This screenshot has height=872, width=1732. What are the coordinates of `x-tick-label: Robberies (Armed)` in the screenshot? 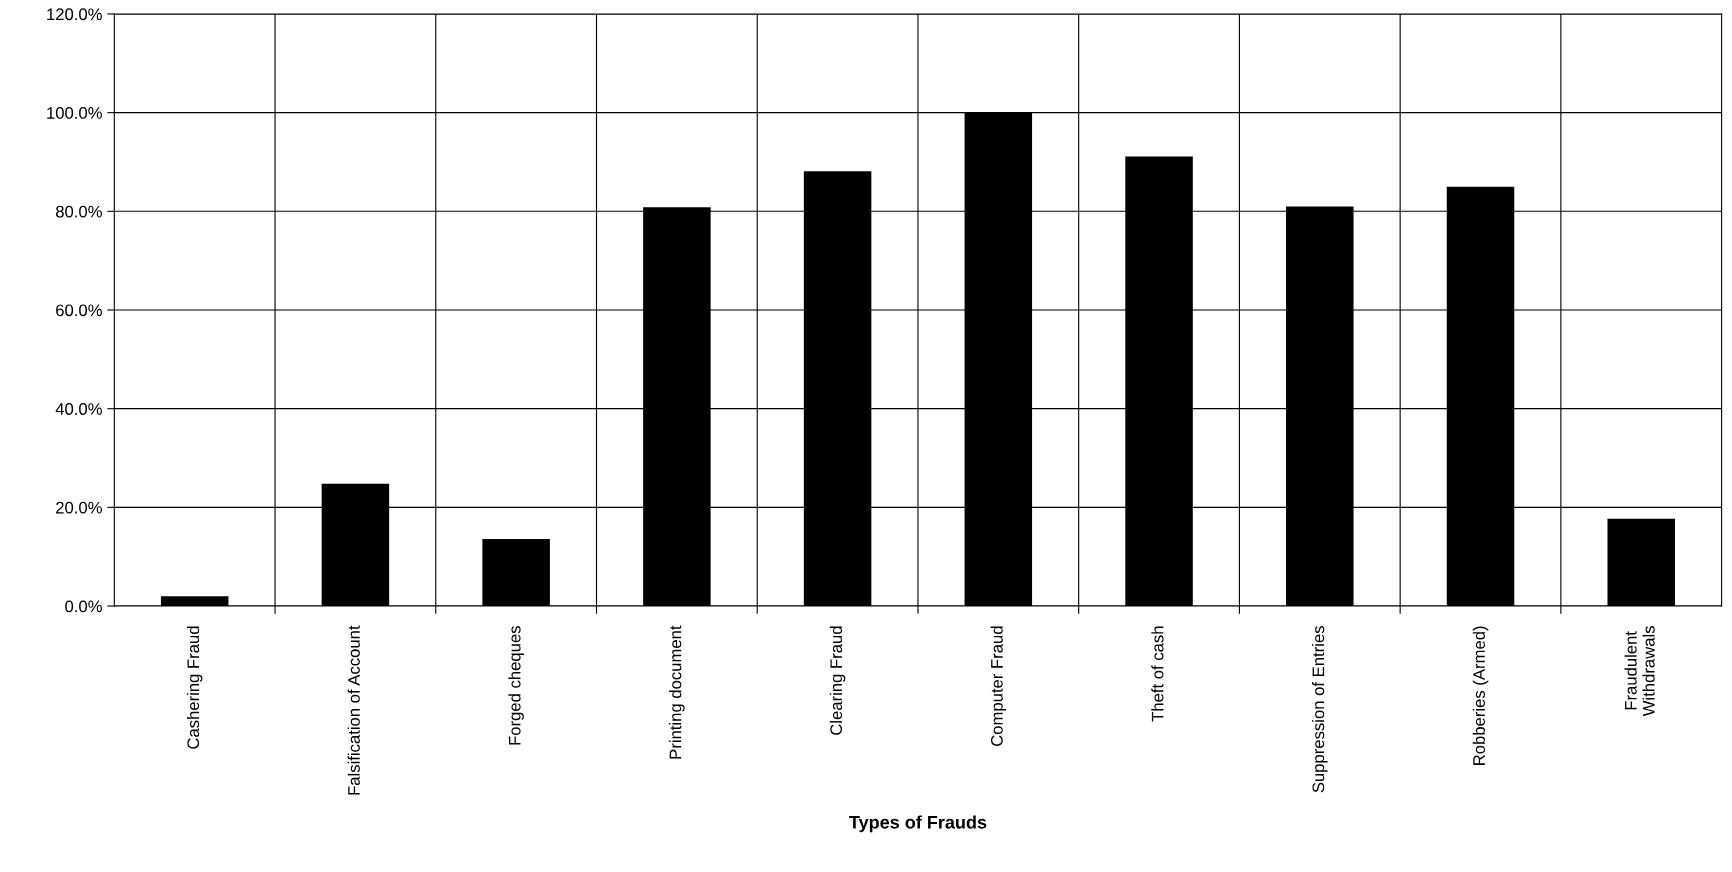 It's located at (1480, 695).